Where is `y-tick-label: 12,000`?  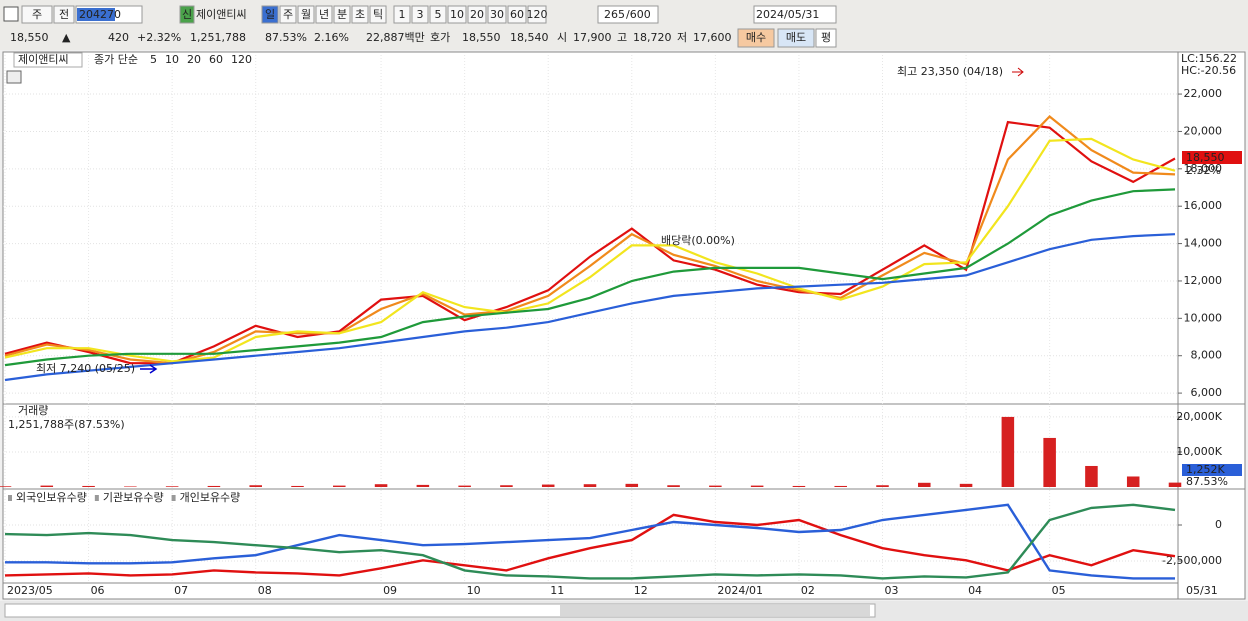
y-tick-label: 12,000 is located at coordinates (1203, 280).